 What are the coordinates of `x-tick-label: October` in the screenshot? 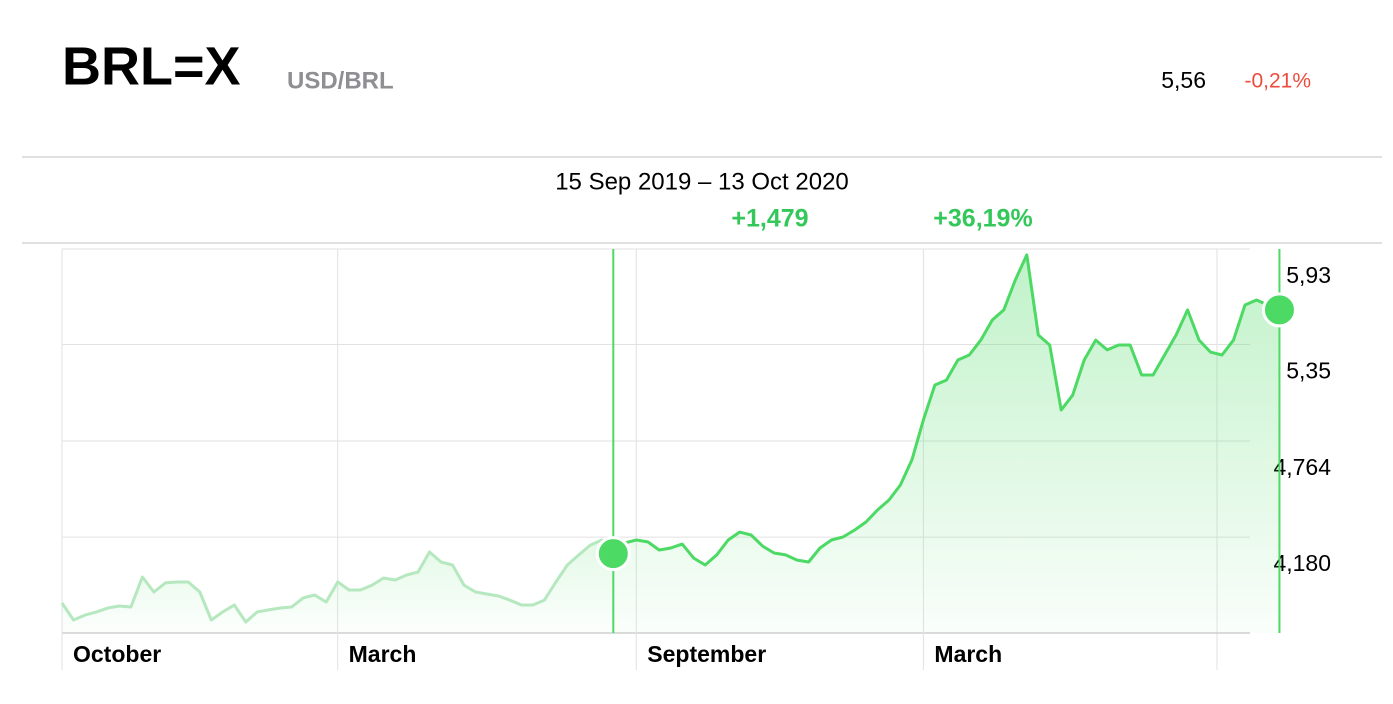 It's located at (117, 654).